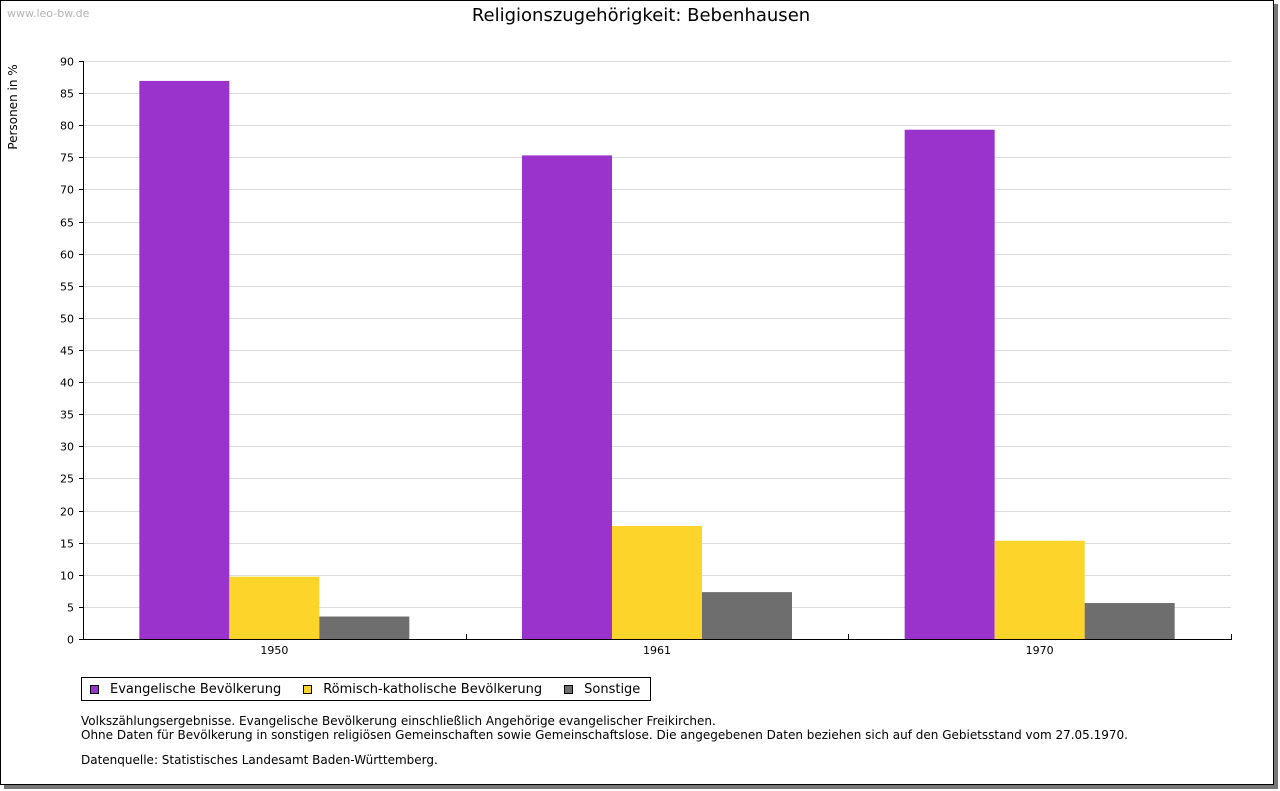  I want to click on y-tick-label: 5, so click(70, 608).